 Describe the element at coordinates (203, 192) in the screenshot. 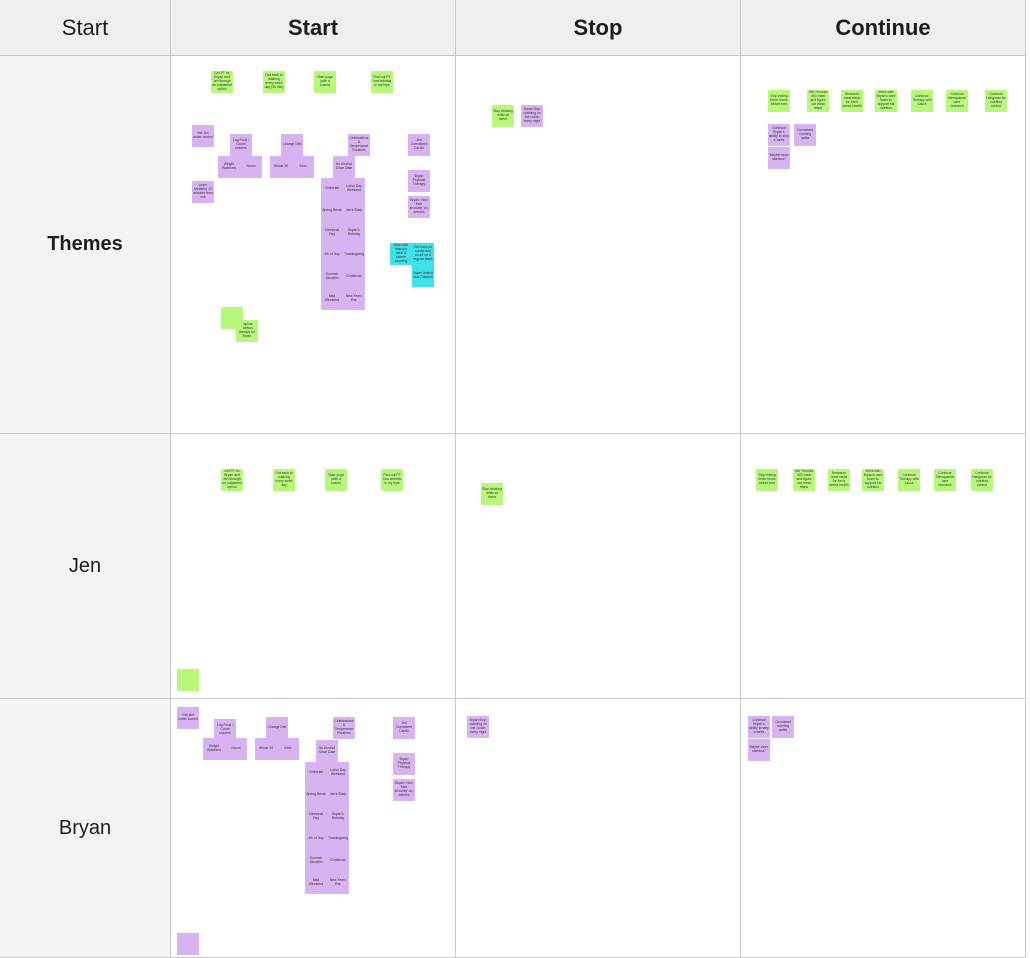

I see `sticky-note: Learn Mealsfor 10 minutes from sub` at that location.